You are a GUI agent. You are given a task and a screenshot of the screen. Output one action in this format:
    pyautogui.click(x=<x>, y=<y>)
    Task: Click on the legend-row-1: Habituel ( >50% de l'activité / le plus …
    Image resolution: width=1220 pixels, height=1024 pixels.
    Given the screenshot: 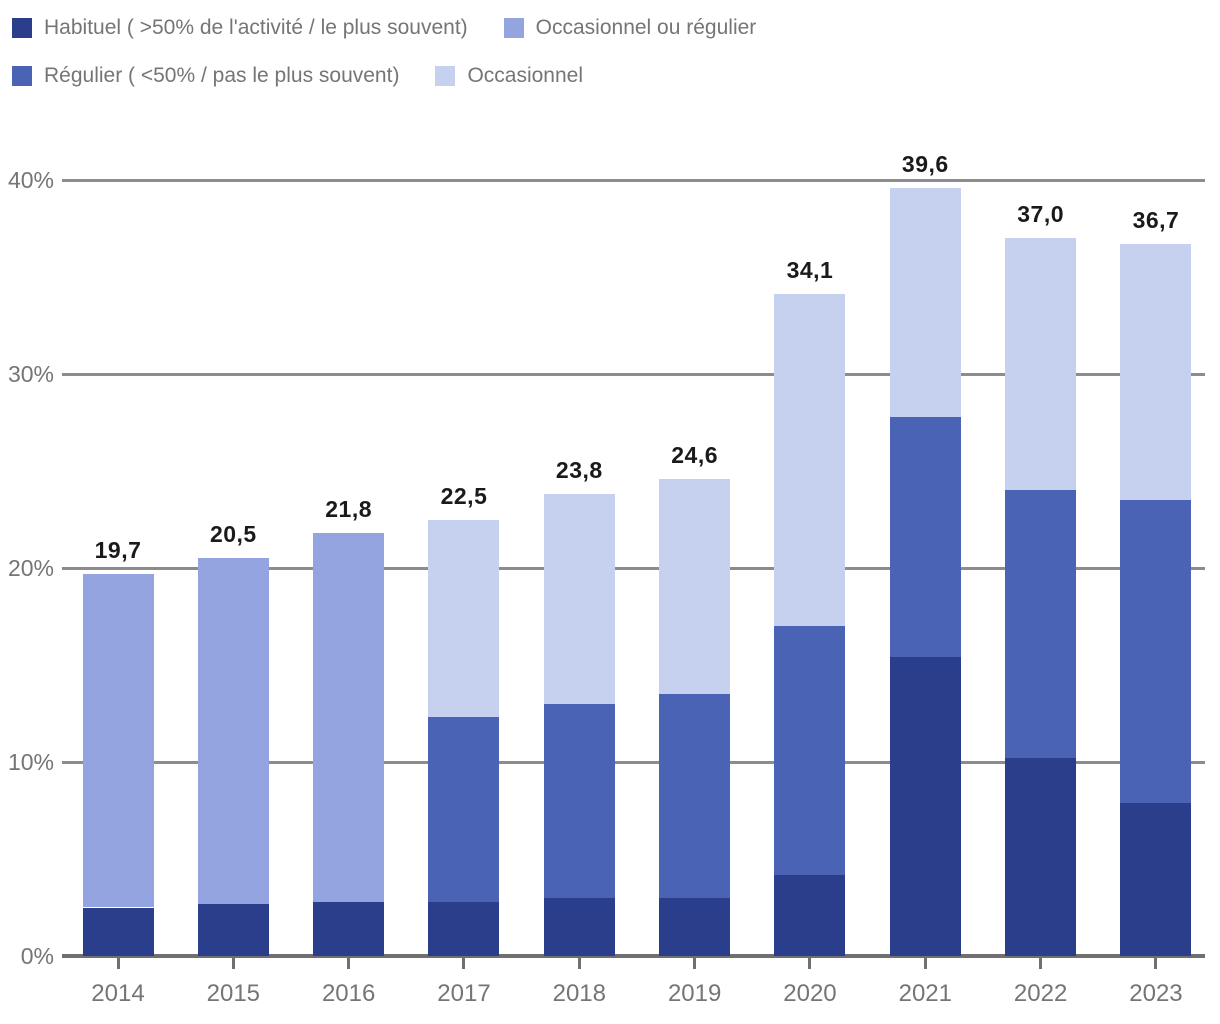 What is the action you would take?
    pyautogui.click(x=384, y=28)
    